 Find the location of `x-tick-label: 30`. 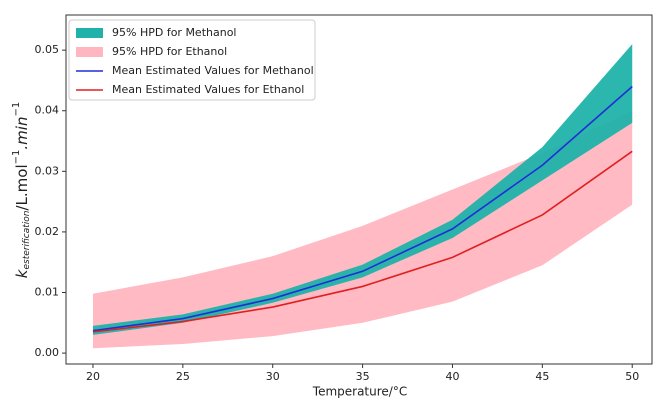

x-tick-label: 30 is located at coordinates (273, 376).